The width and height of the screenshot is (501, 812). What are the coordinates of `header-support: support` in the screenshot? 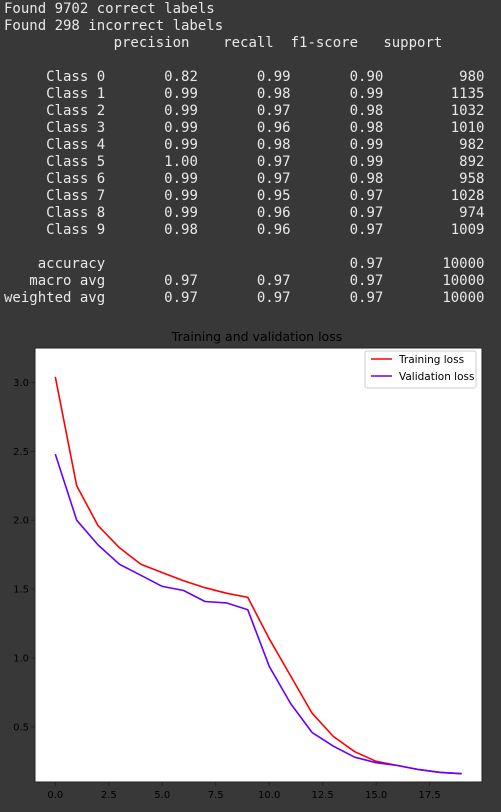 It's located at (413, 43).